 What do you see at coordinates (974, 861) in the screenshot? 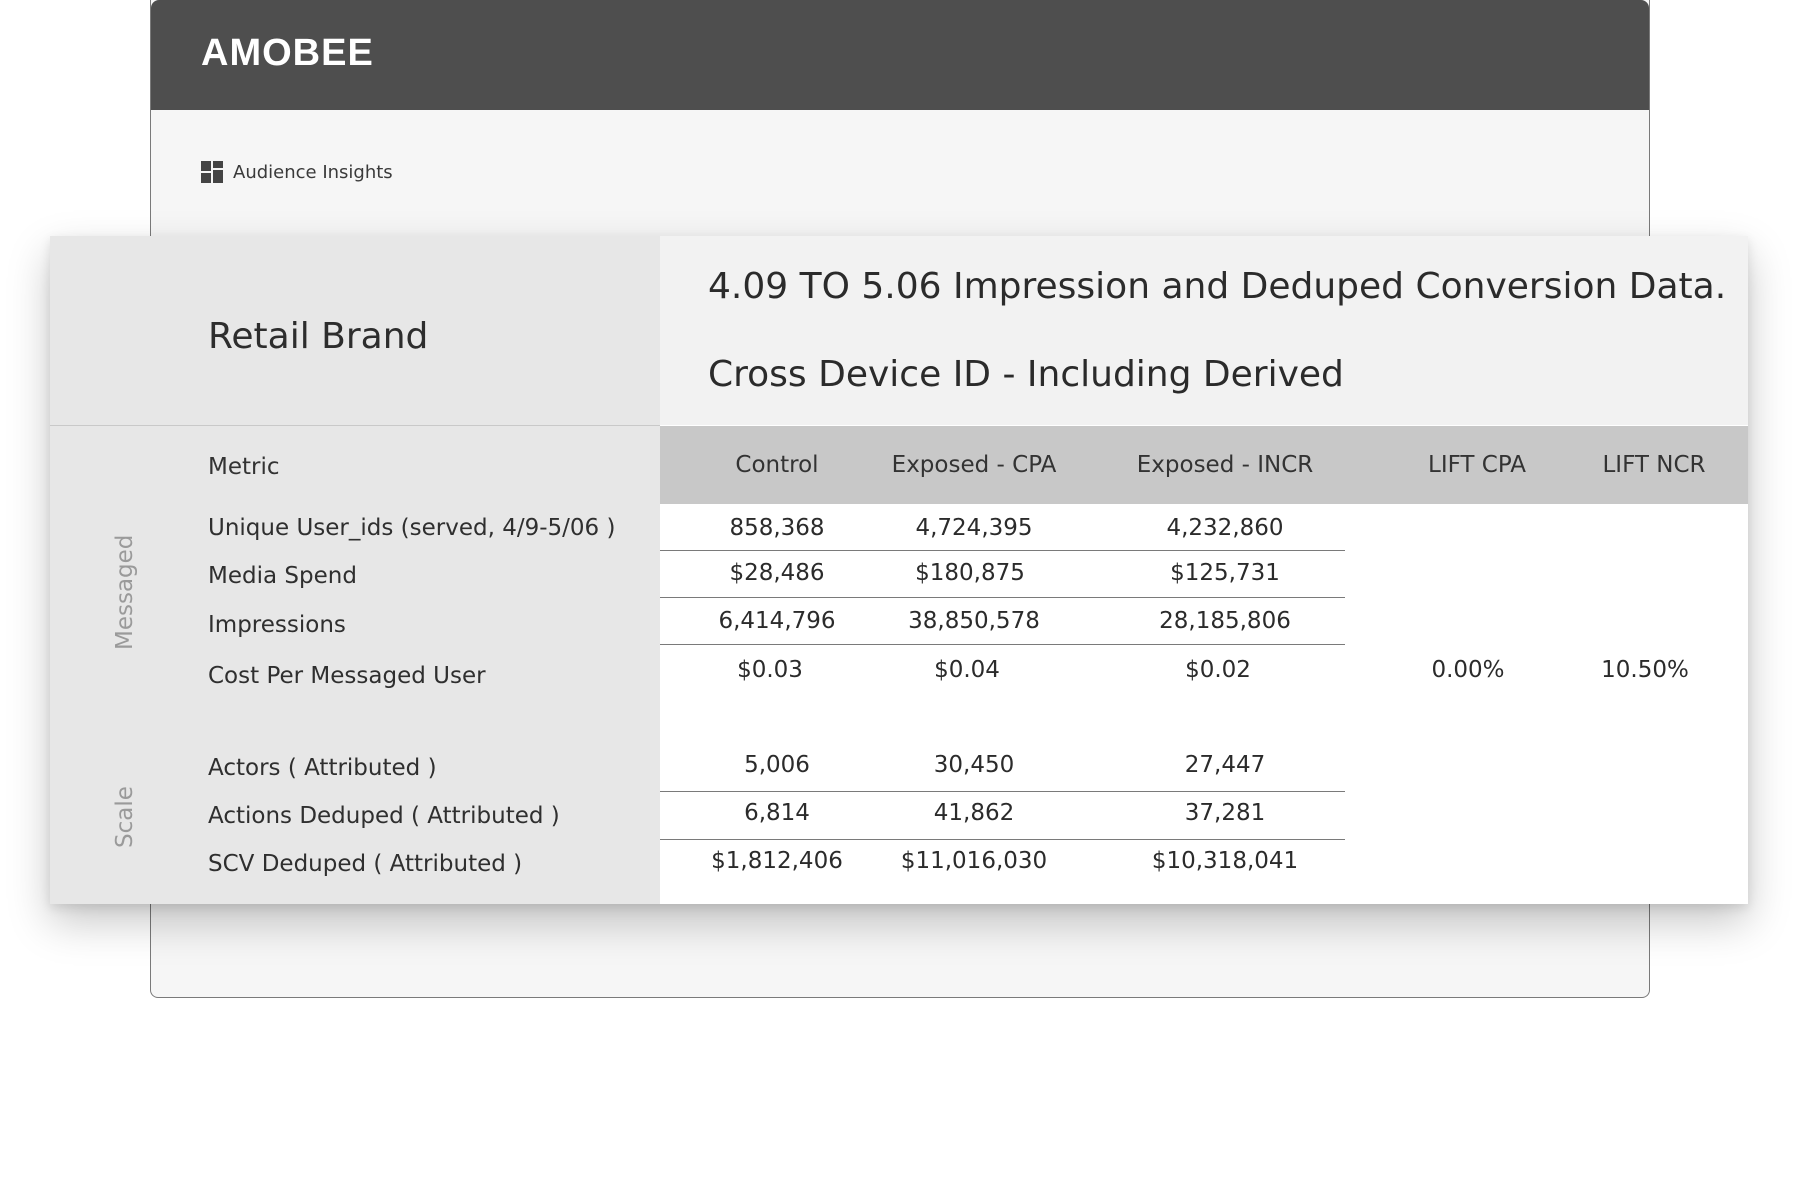
I see `table-cell: $11,016,030` at bounding box center [974, 861].